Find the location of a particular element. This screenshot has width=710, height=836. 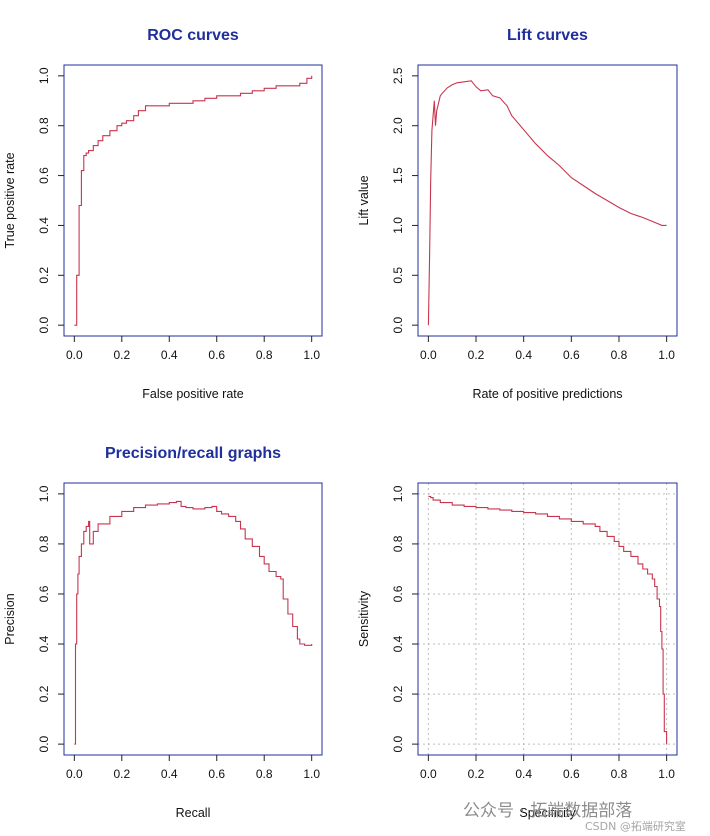

plot-frame-roc is located at coordinates (193, 200).